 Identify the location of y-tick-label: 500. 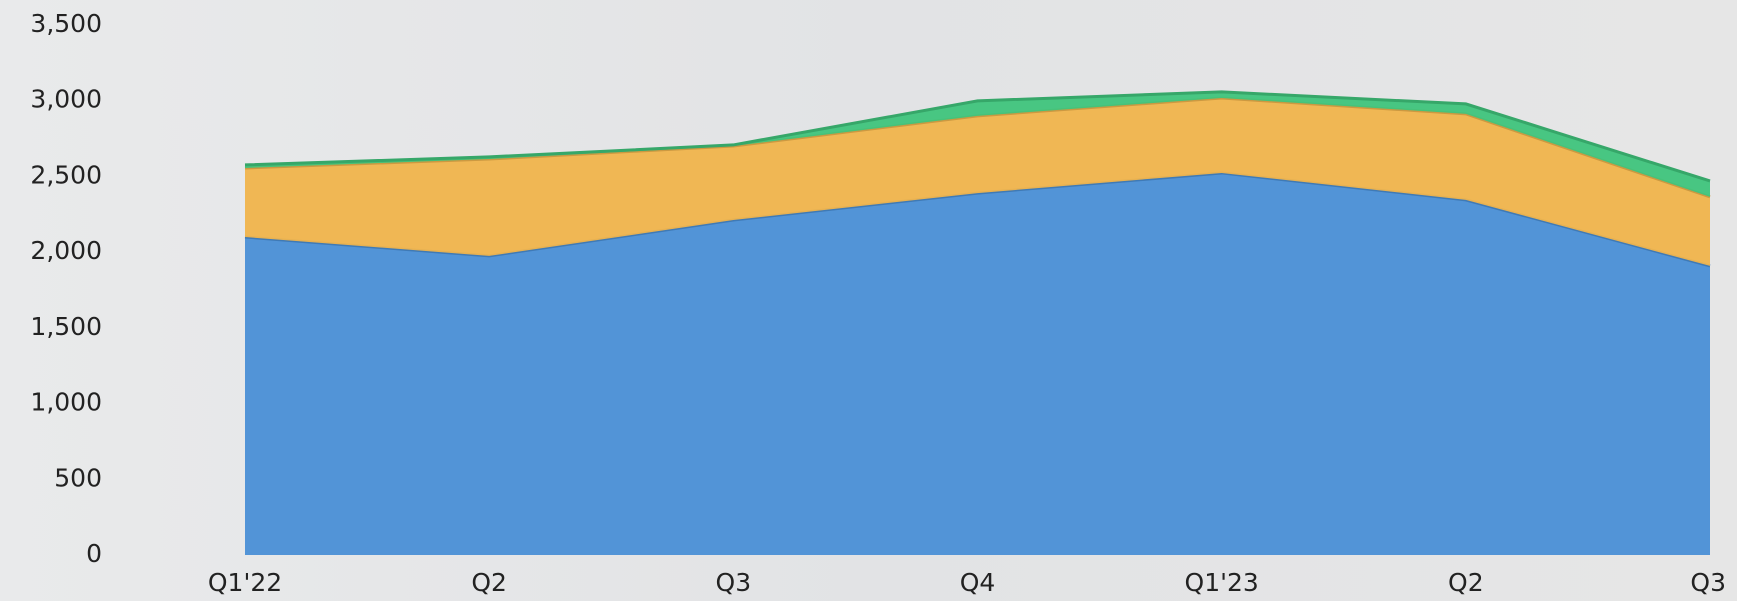
(78, 477).